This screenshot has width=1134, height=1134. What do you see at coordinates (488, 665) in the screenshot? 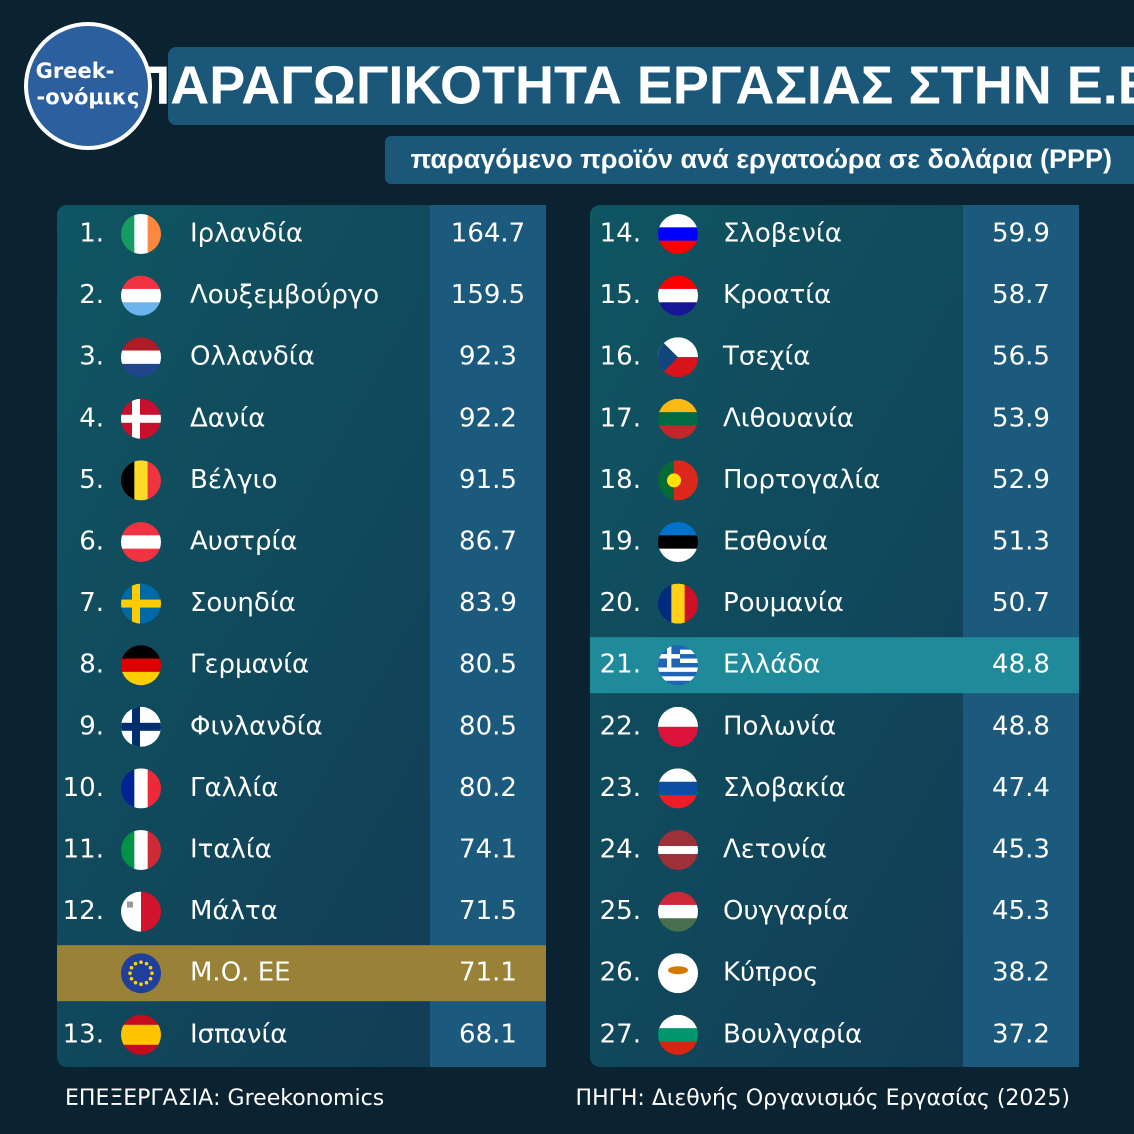
I see `value: 80.5` at bounding box center [488, 665].